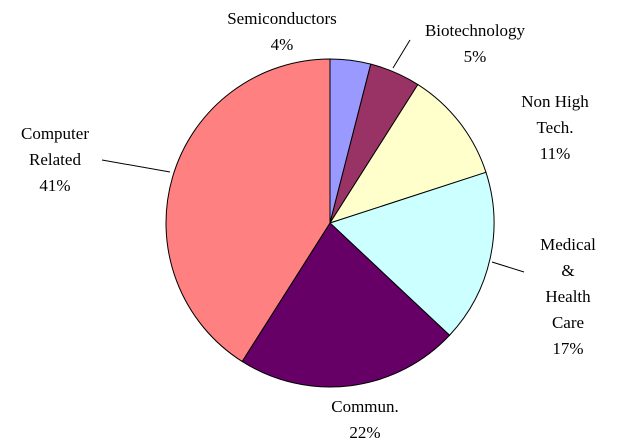 The image size is (635, 448). I want to click on slice-label: Medical & Health Care 17%, so click(568, 297).